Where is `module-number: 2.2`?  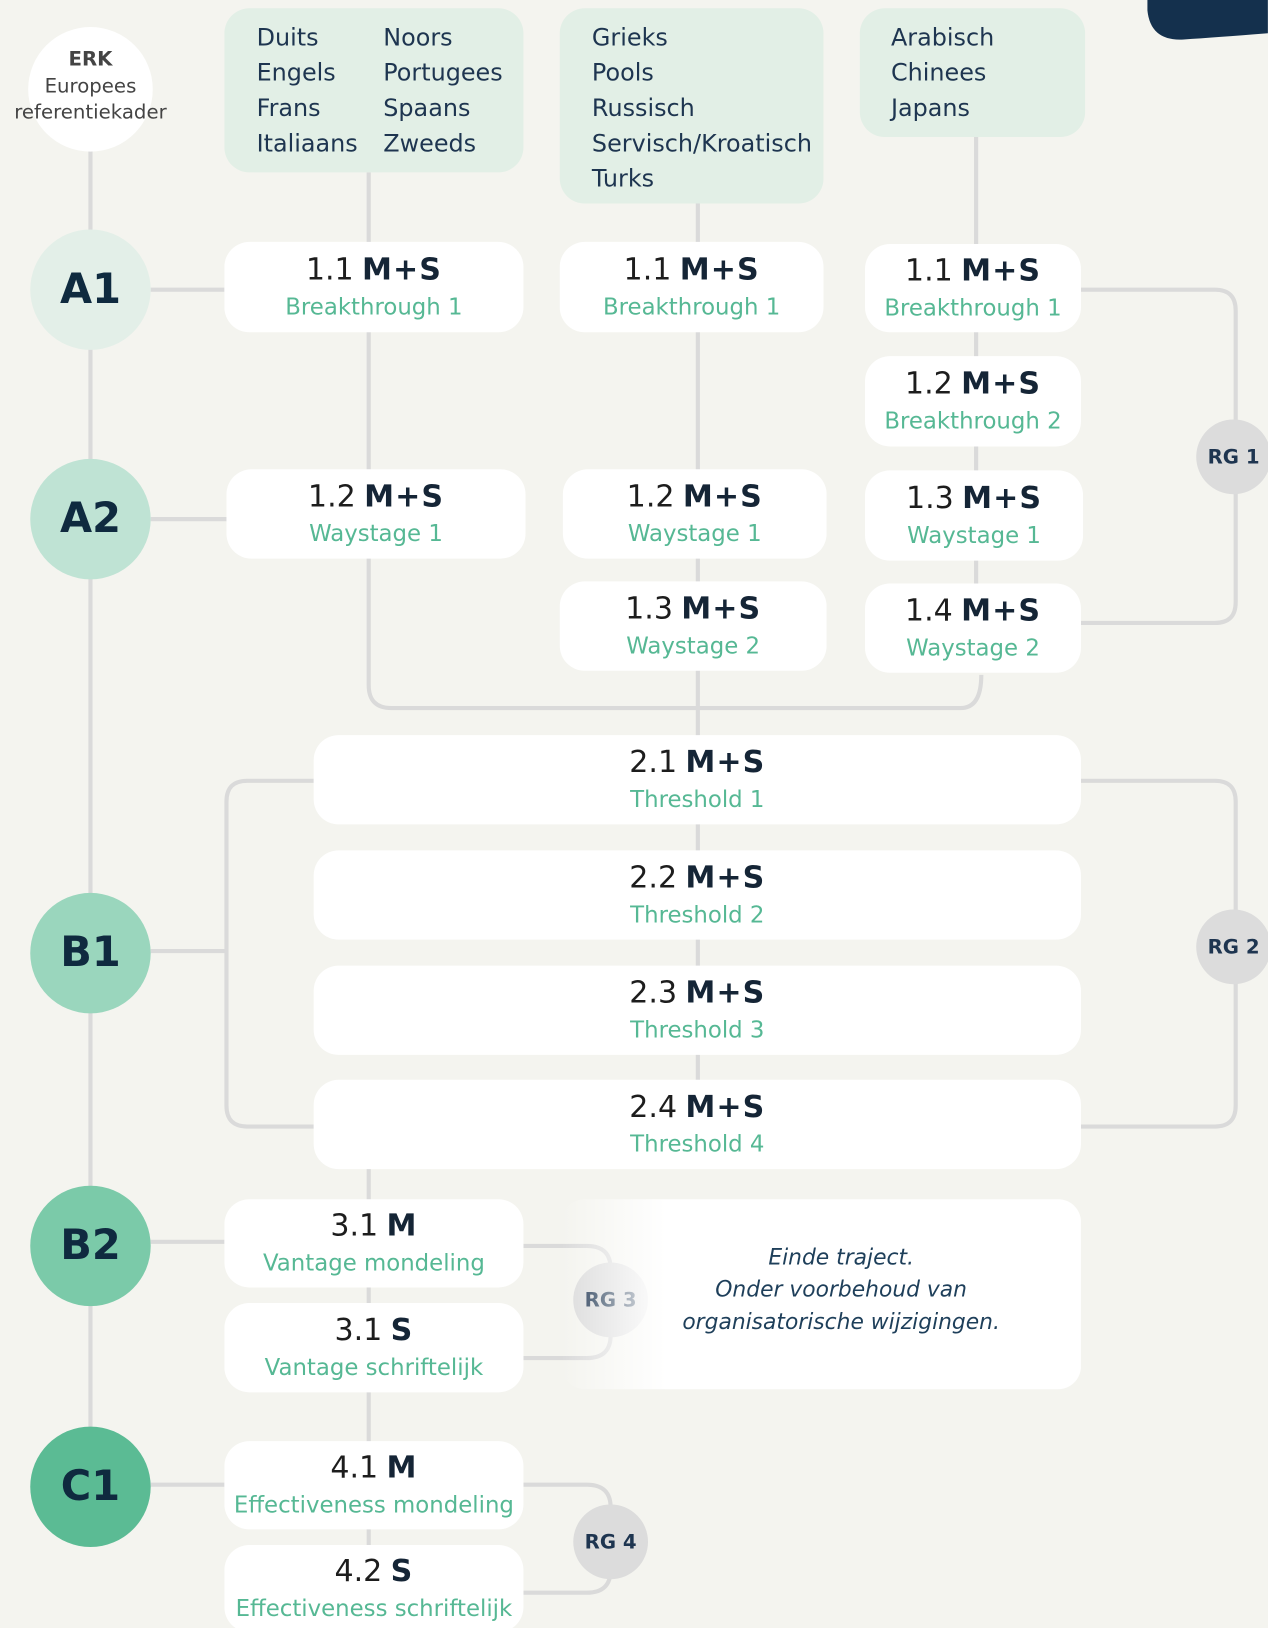
module-number: 2.2 is located at coordinates (653, 877).